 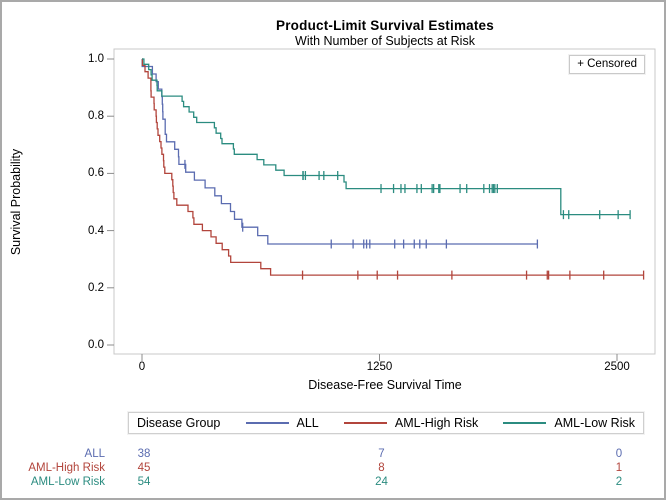 I want to click on at-risk-count: 1, so click(x=619, y=468).